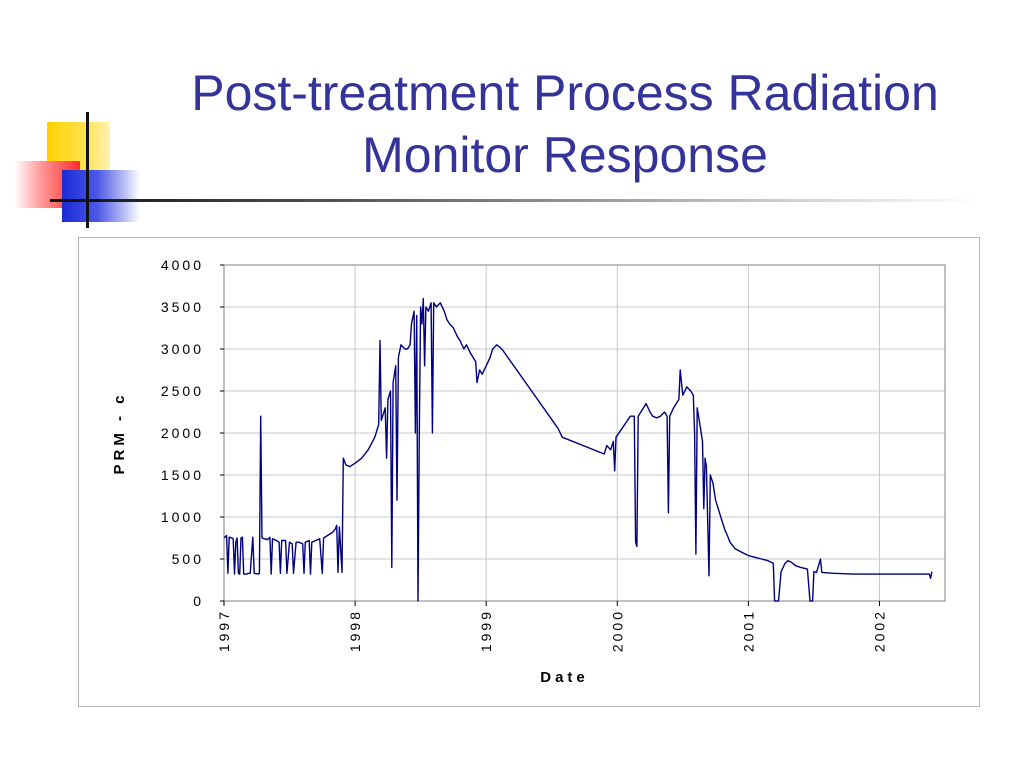  I want to click on y-tick-label: 0, so click(198, 601).